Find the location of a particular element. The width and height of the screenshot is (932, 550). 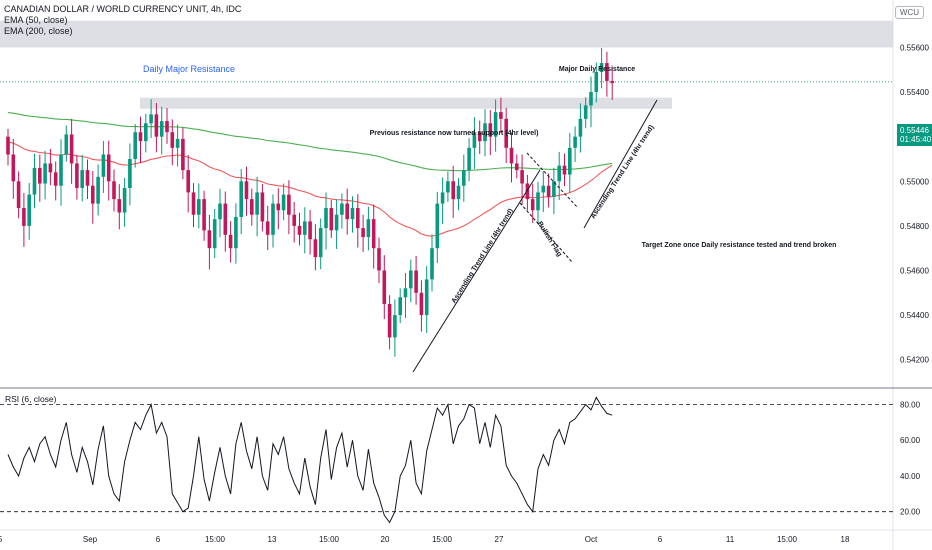

rsi-tick-label: 80.00 is located at coordinates (910, 405).